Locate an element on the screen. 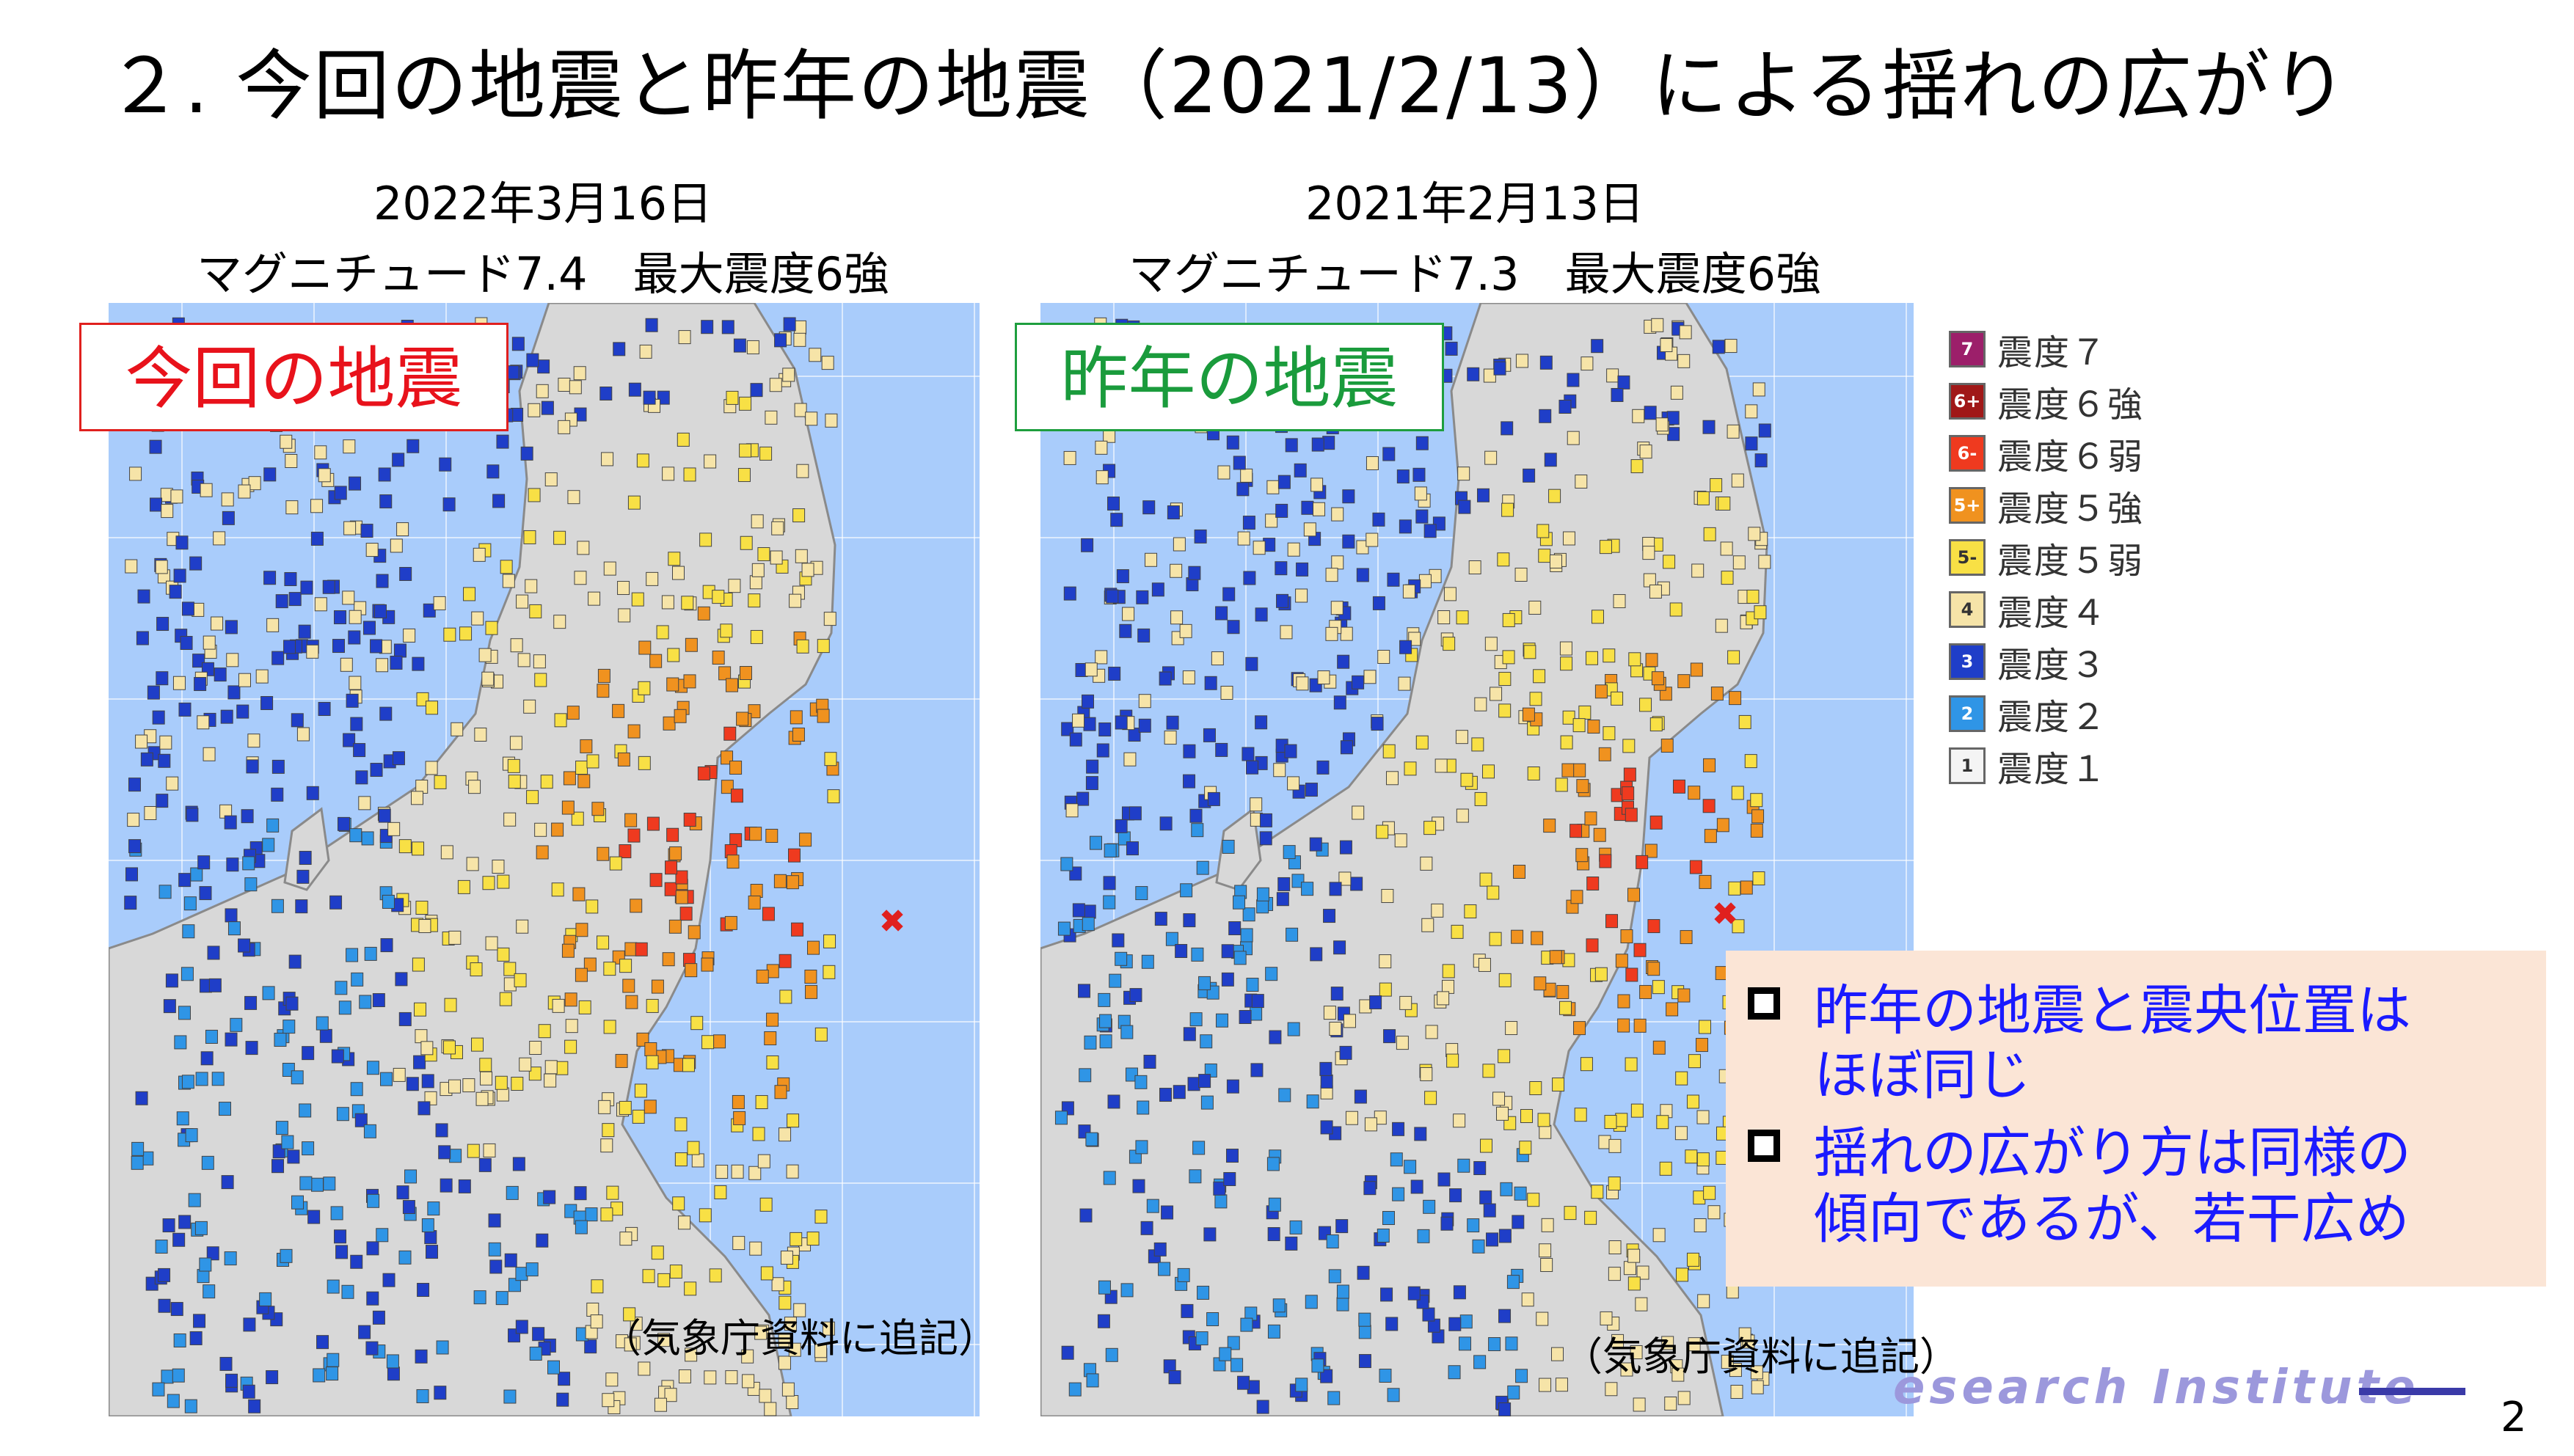 The height and width of the screenshot is (1456, 2574). legend-swatch: 3 is located at coordinates (1967, 662).